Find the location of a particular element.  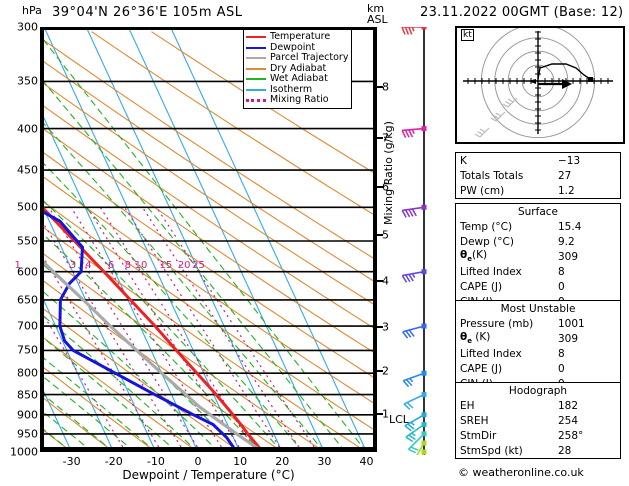

legend-label: Temperature is located at coordinates (300, 36).